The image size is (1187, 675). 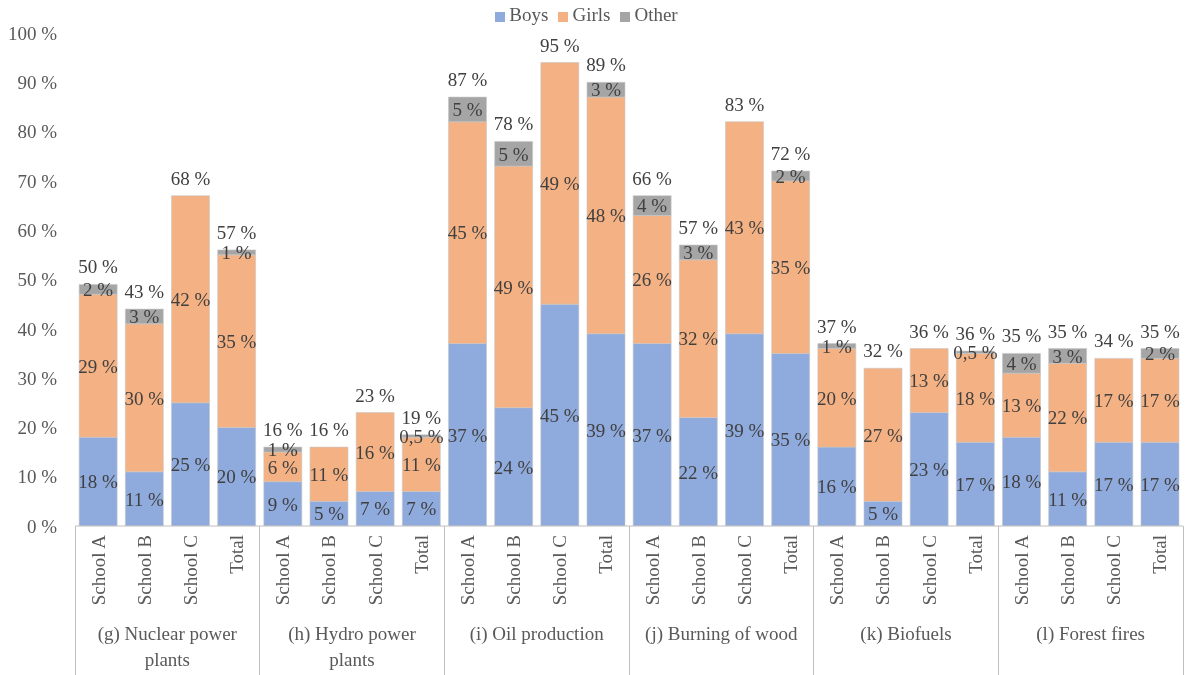 I want to click on total-label: 83 %, so click(x=744, y=104).